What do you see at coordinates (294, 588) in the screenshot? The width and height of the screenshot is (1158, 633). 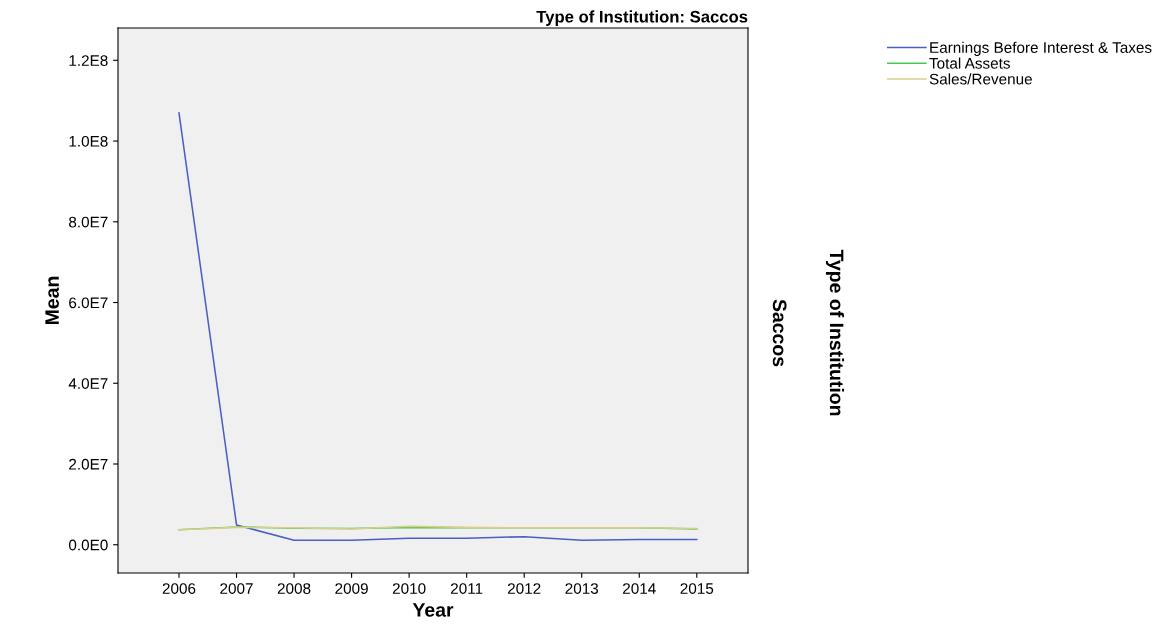 I see `x-tick-label: 2008` at bounding box center [294, 588].